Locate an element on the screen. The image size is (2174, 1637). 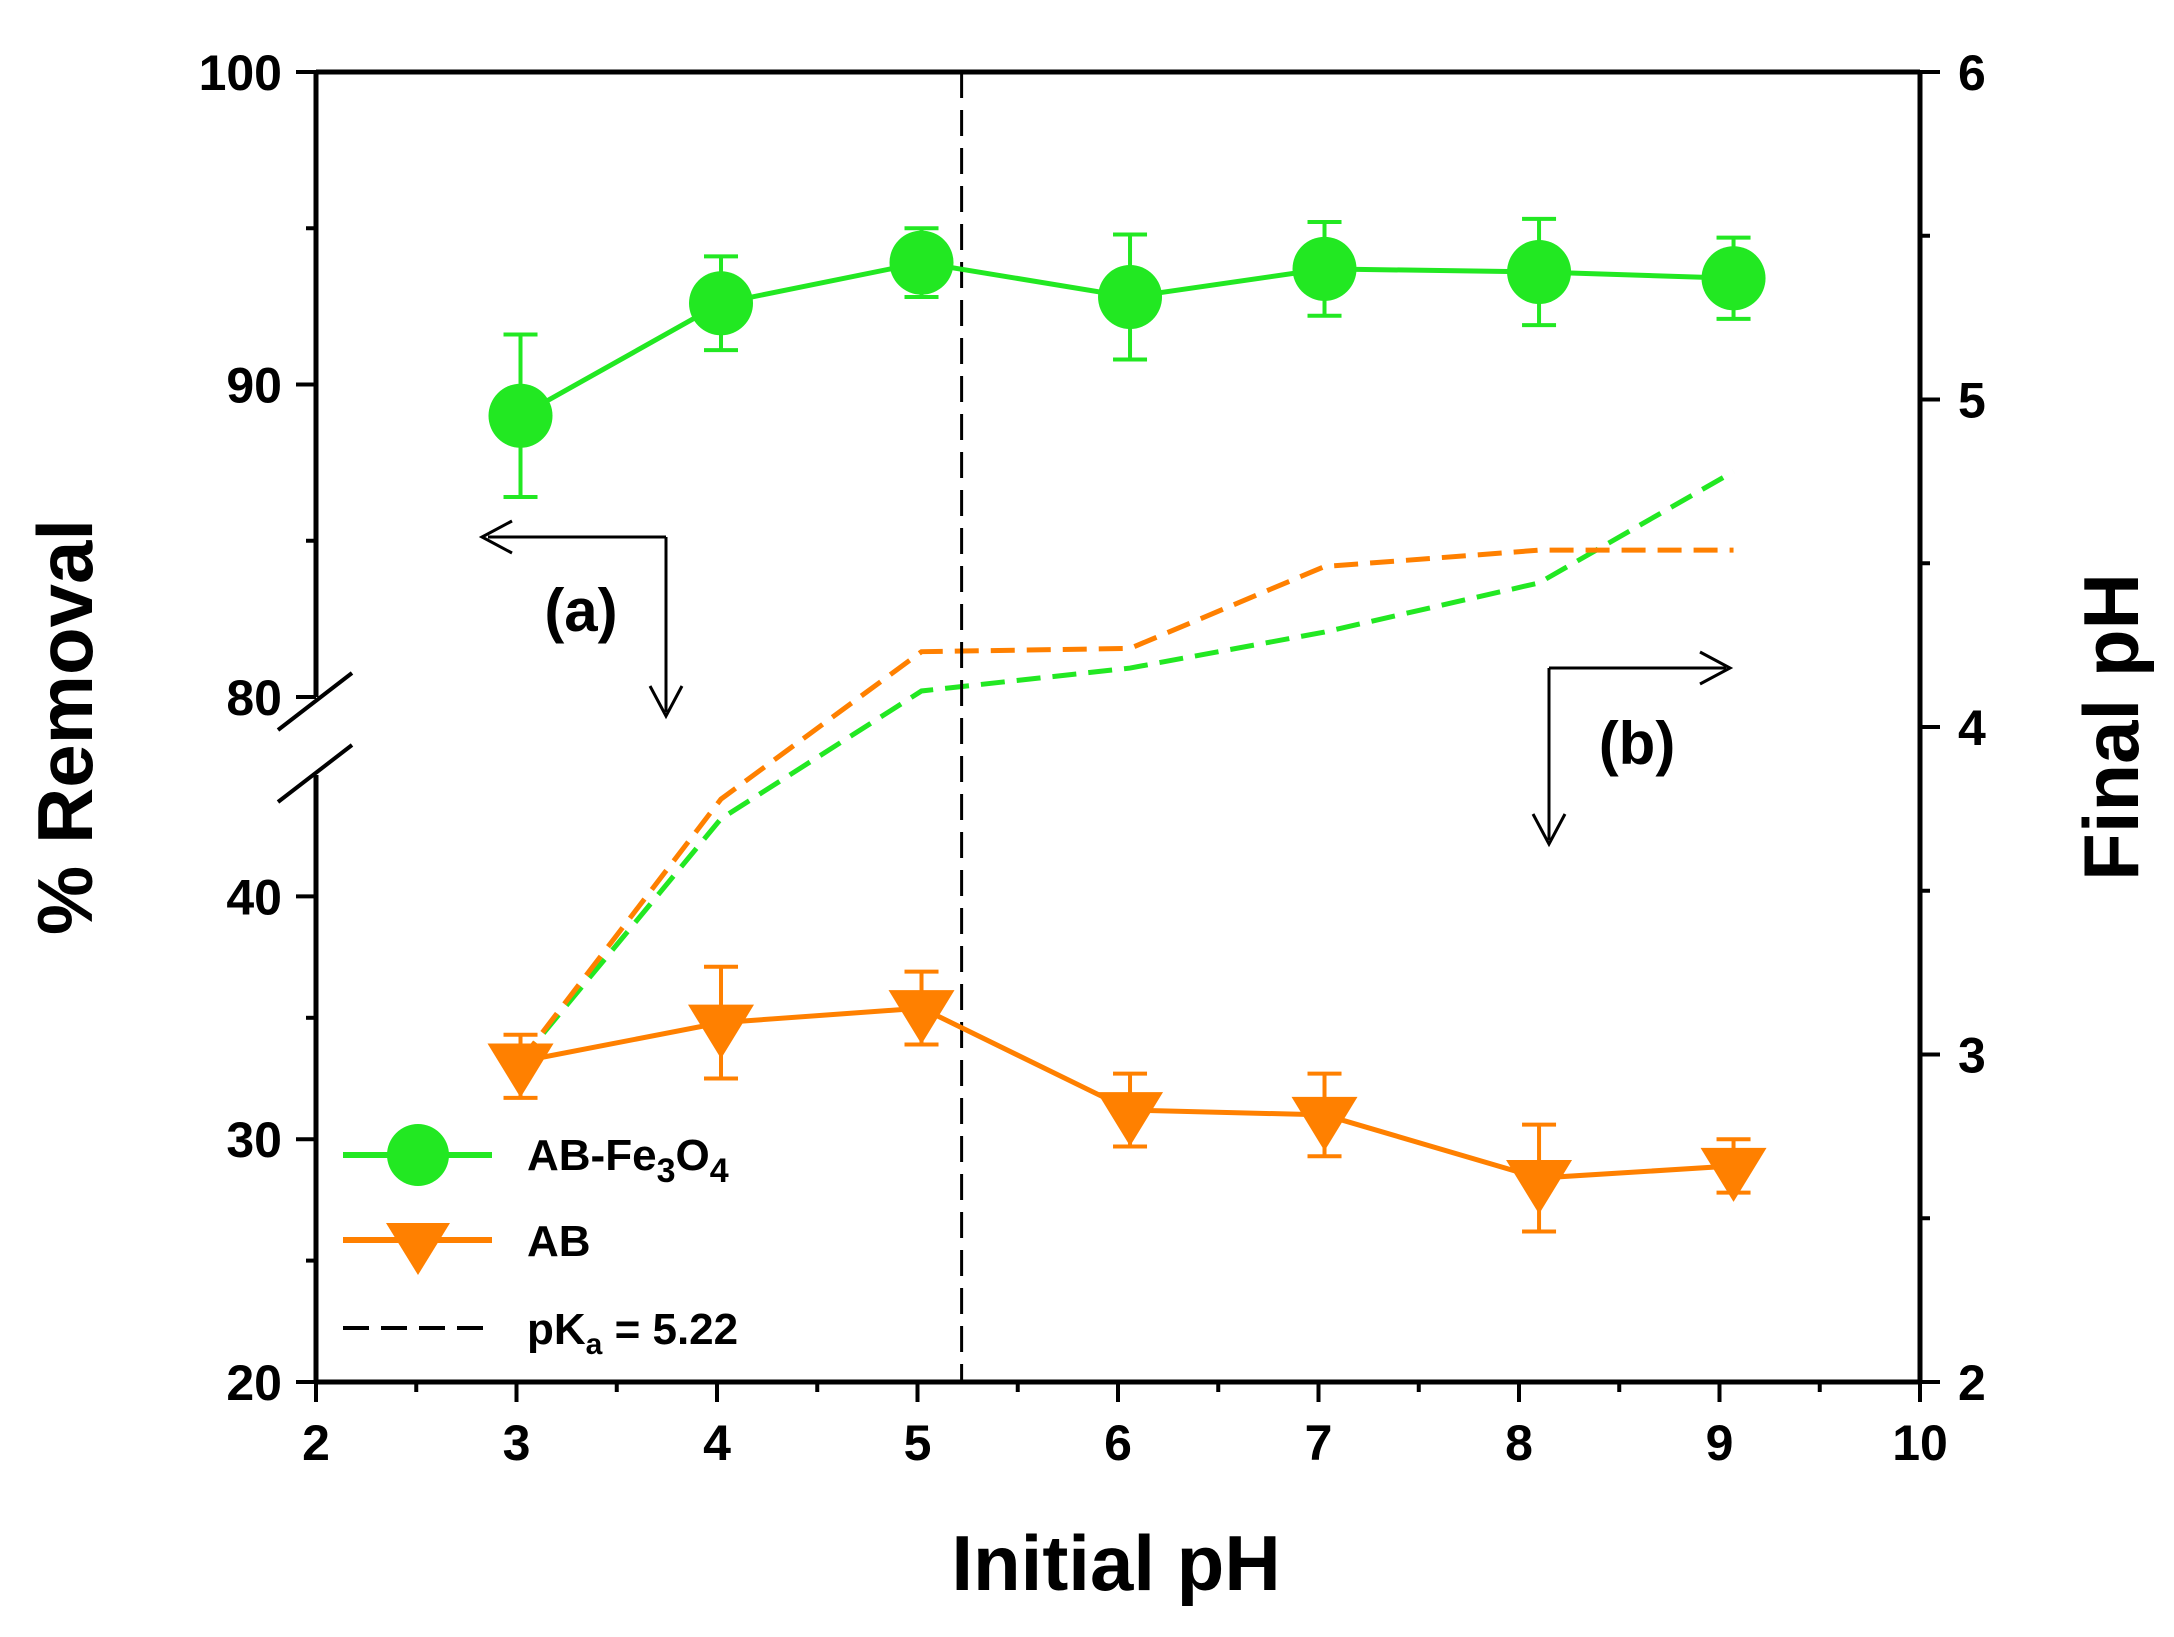
annotation-a-label: (a) is located at coordinates (580, 610).